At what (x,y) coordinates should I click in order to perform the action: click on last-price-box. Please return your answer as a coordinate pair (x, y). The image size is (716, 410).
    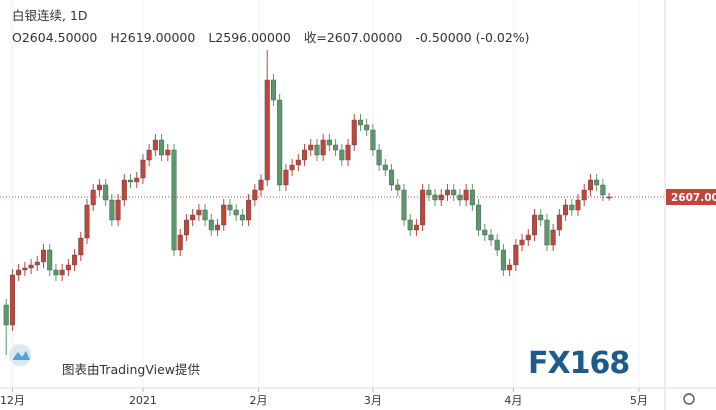
    Looking at the image, I should click on (691, 197).